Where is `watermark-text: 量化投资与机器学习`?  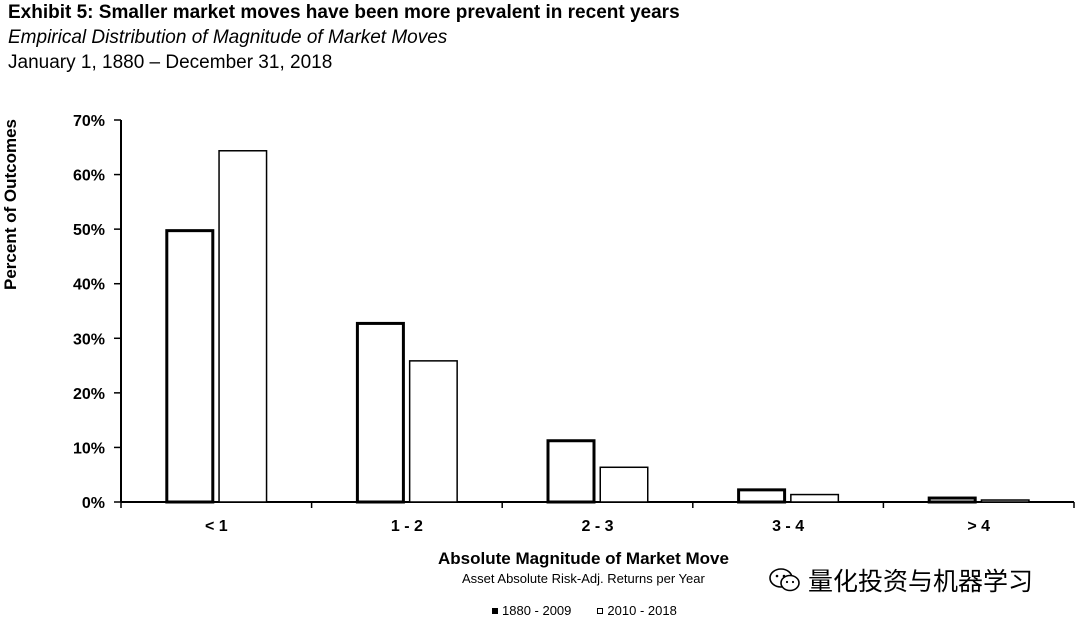 watermark-text: 量化投资与机器学习 is located at coordinates (921, 582).